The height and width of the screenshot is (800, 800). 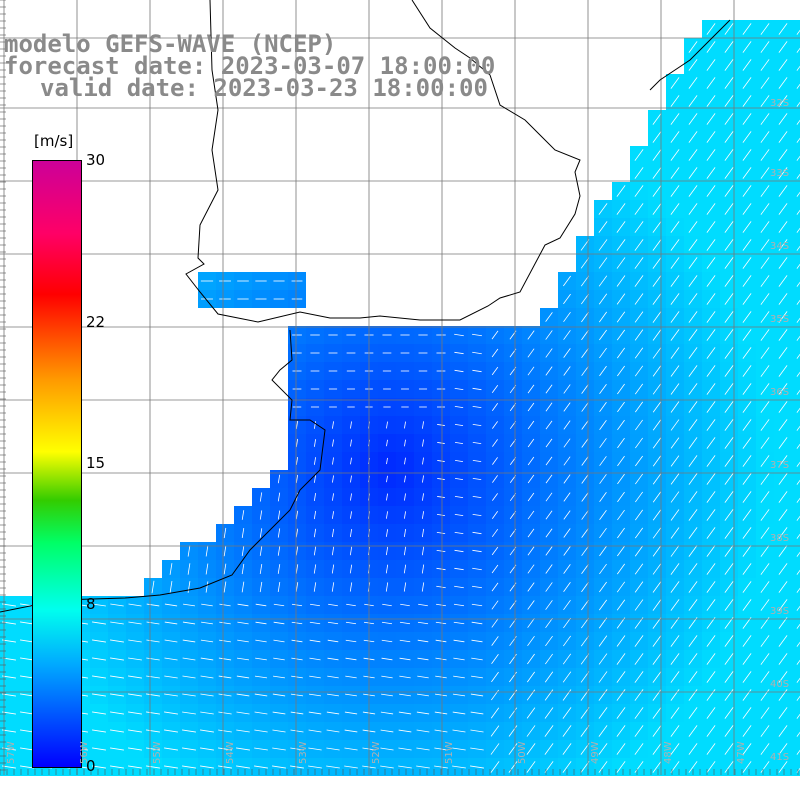 What do you see at coordinates (54, 141) in the screenshot?
I see `colorbar-unit: [m/s]` at bounding box center [54, 141].